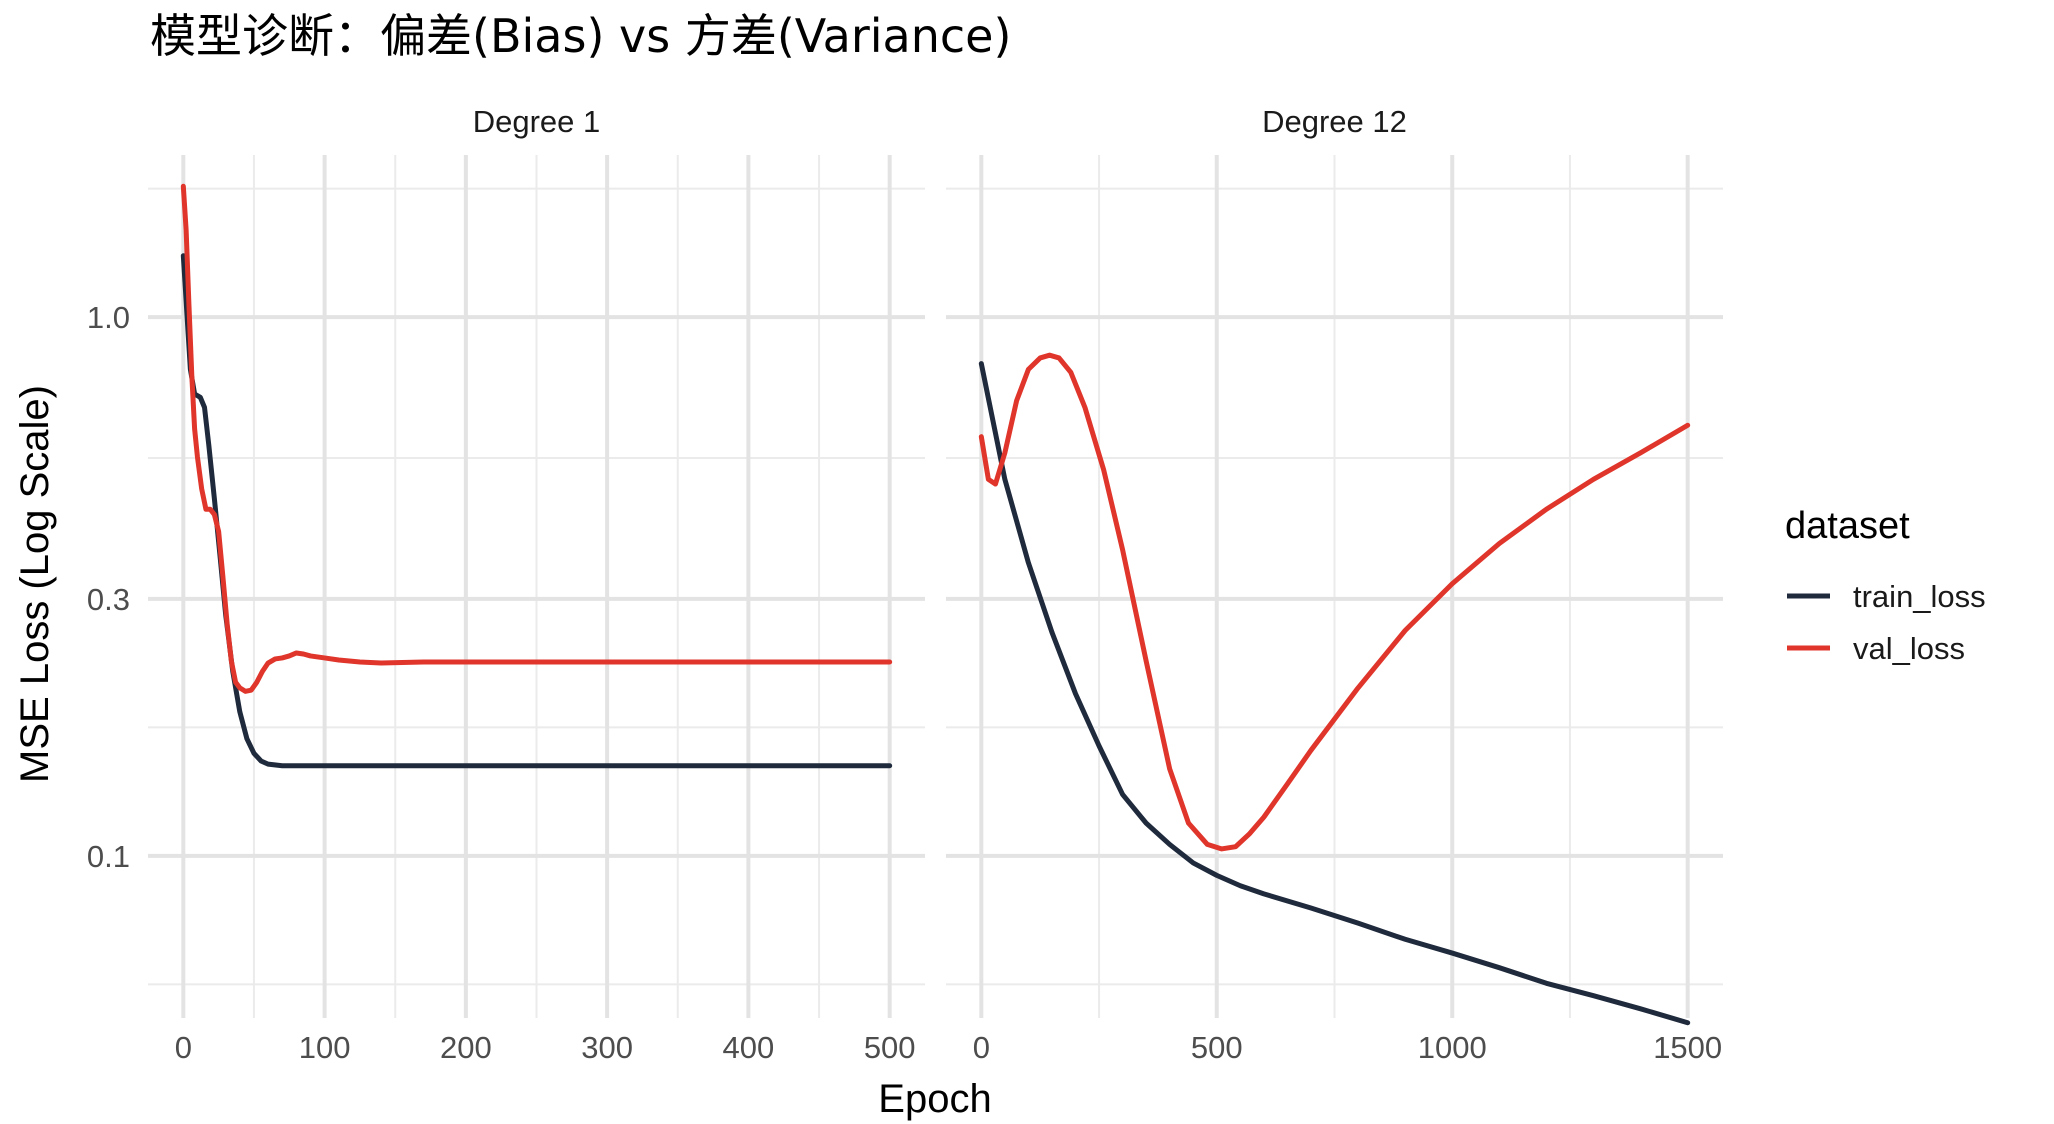 The height and width of the screenshot is (1124, 2054). I want to click on y-tick-label: 0.1, so click(108, 856).